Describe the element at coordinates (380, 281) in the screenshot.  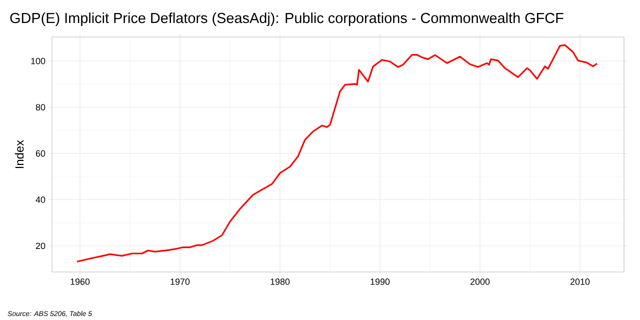
I see `x-tick-label: 1990` at that location.